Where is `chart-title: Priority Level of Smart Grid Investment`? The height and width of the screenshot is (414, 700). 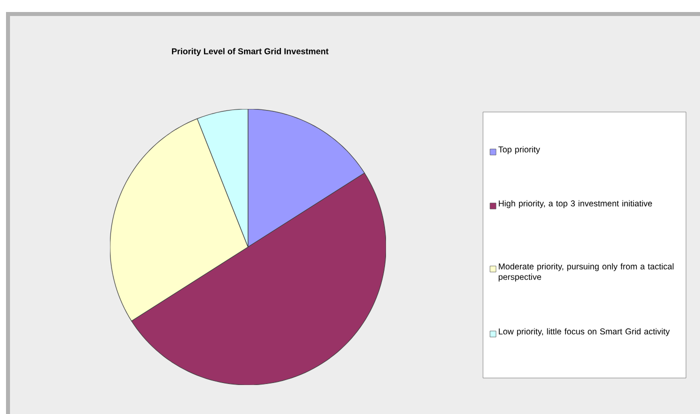 chart-title: Priority Level of Smart Grid Investment is located at coordinates (250, 52).